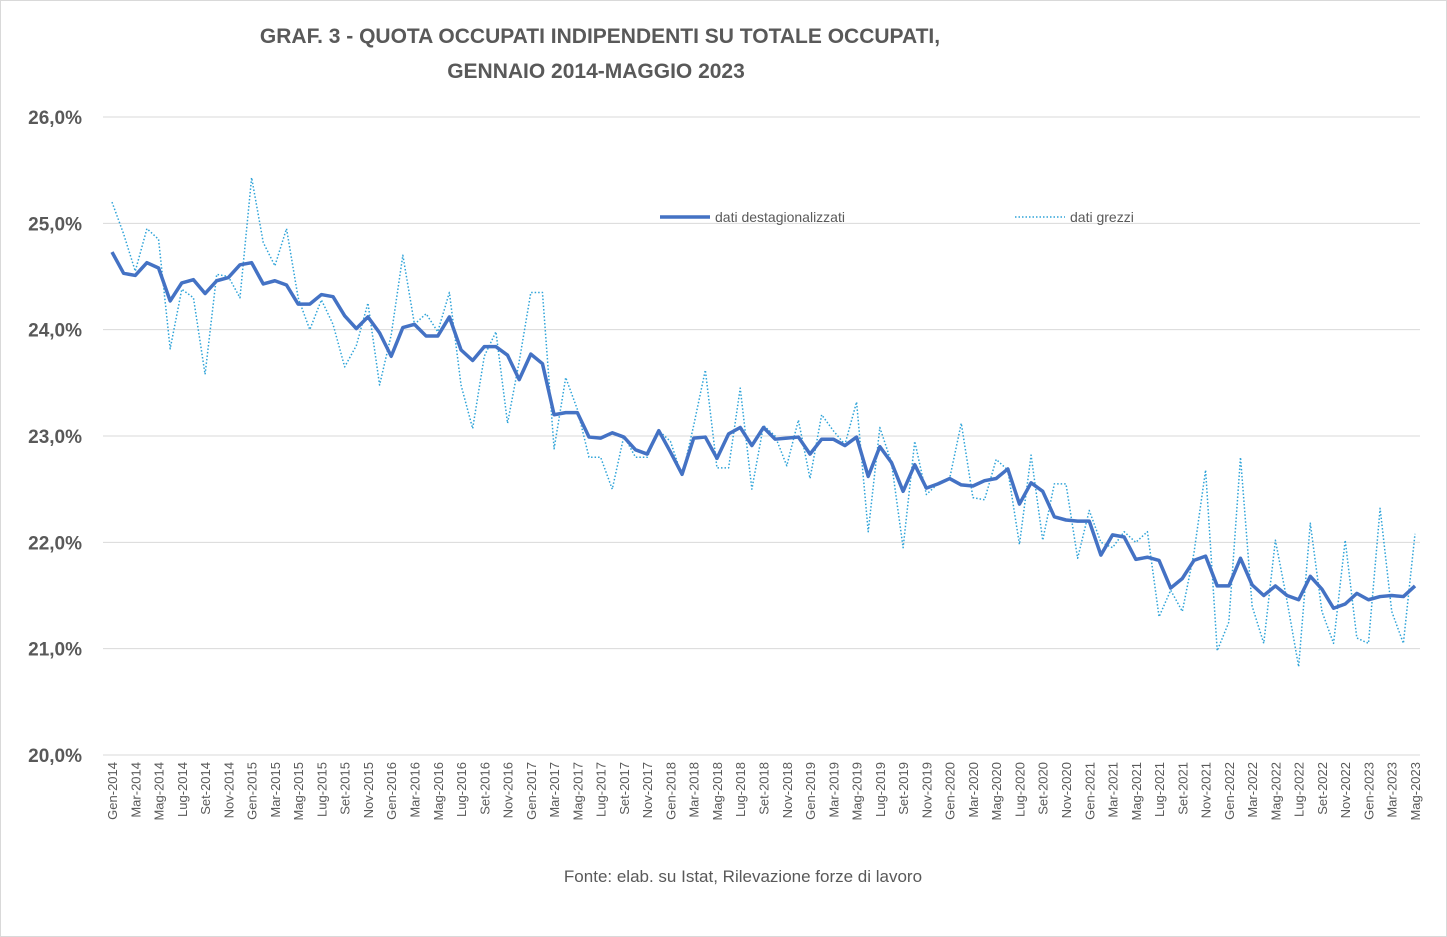 This screenshot has width=1447, height=937. Describe the element at coordinates (1275, 791) in the screenshot. I see `x-tick-label: Mag-2022` at that location.